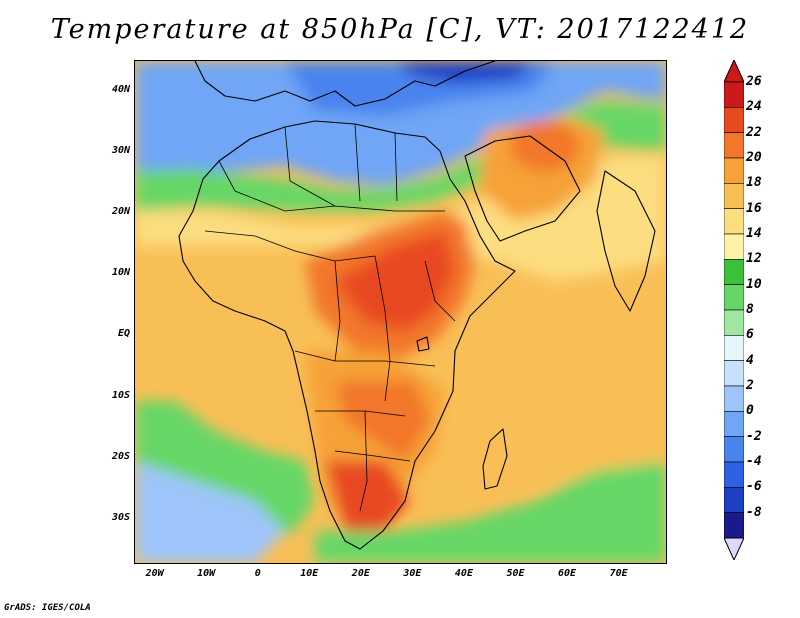  I want to click on lon-tick-label: 50E, so click(515, 573).